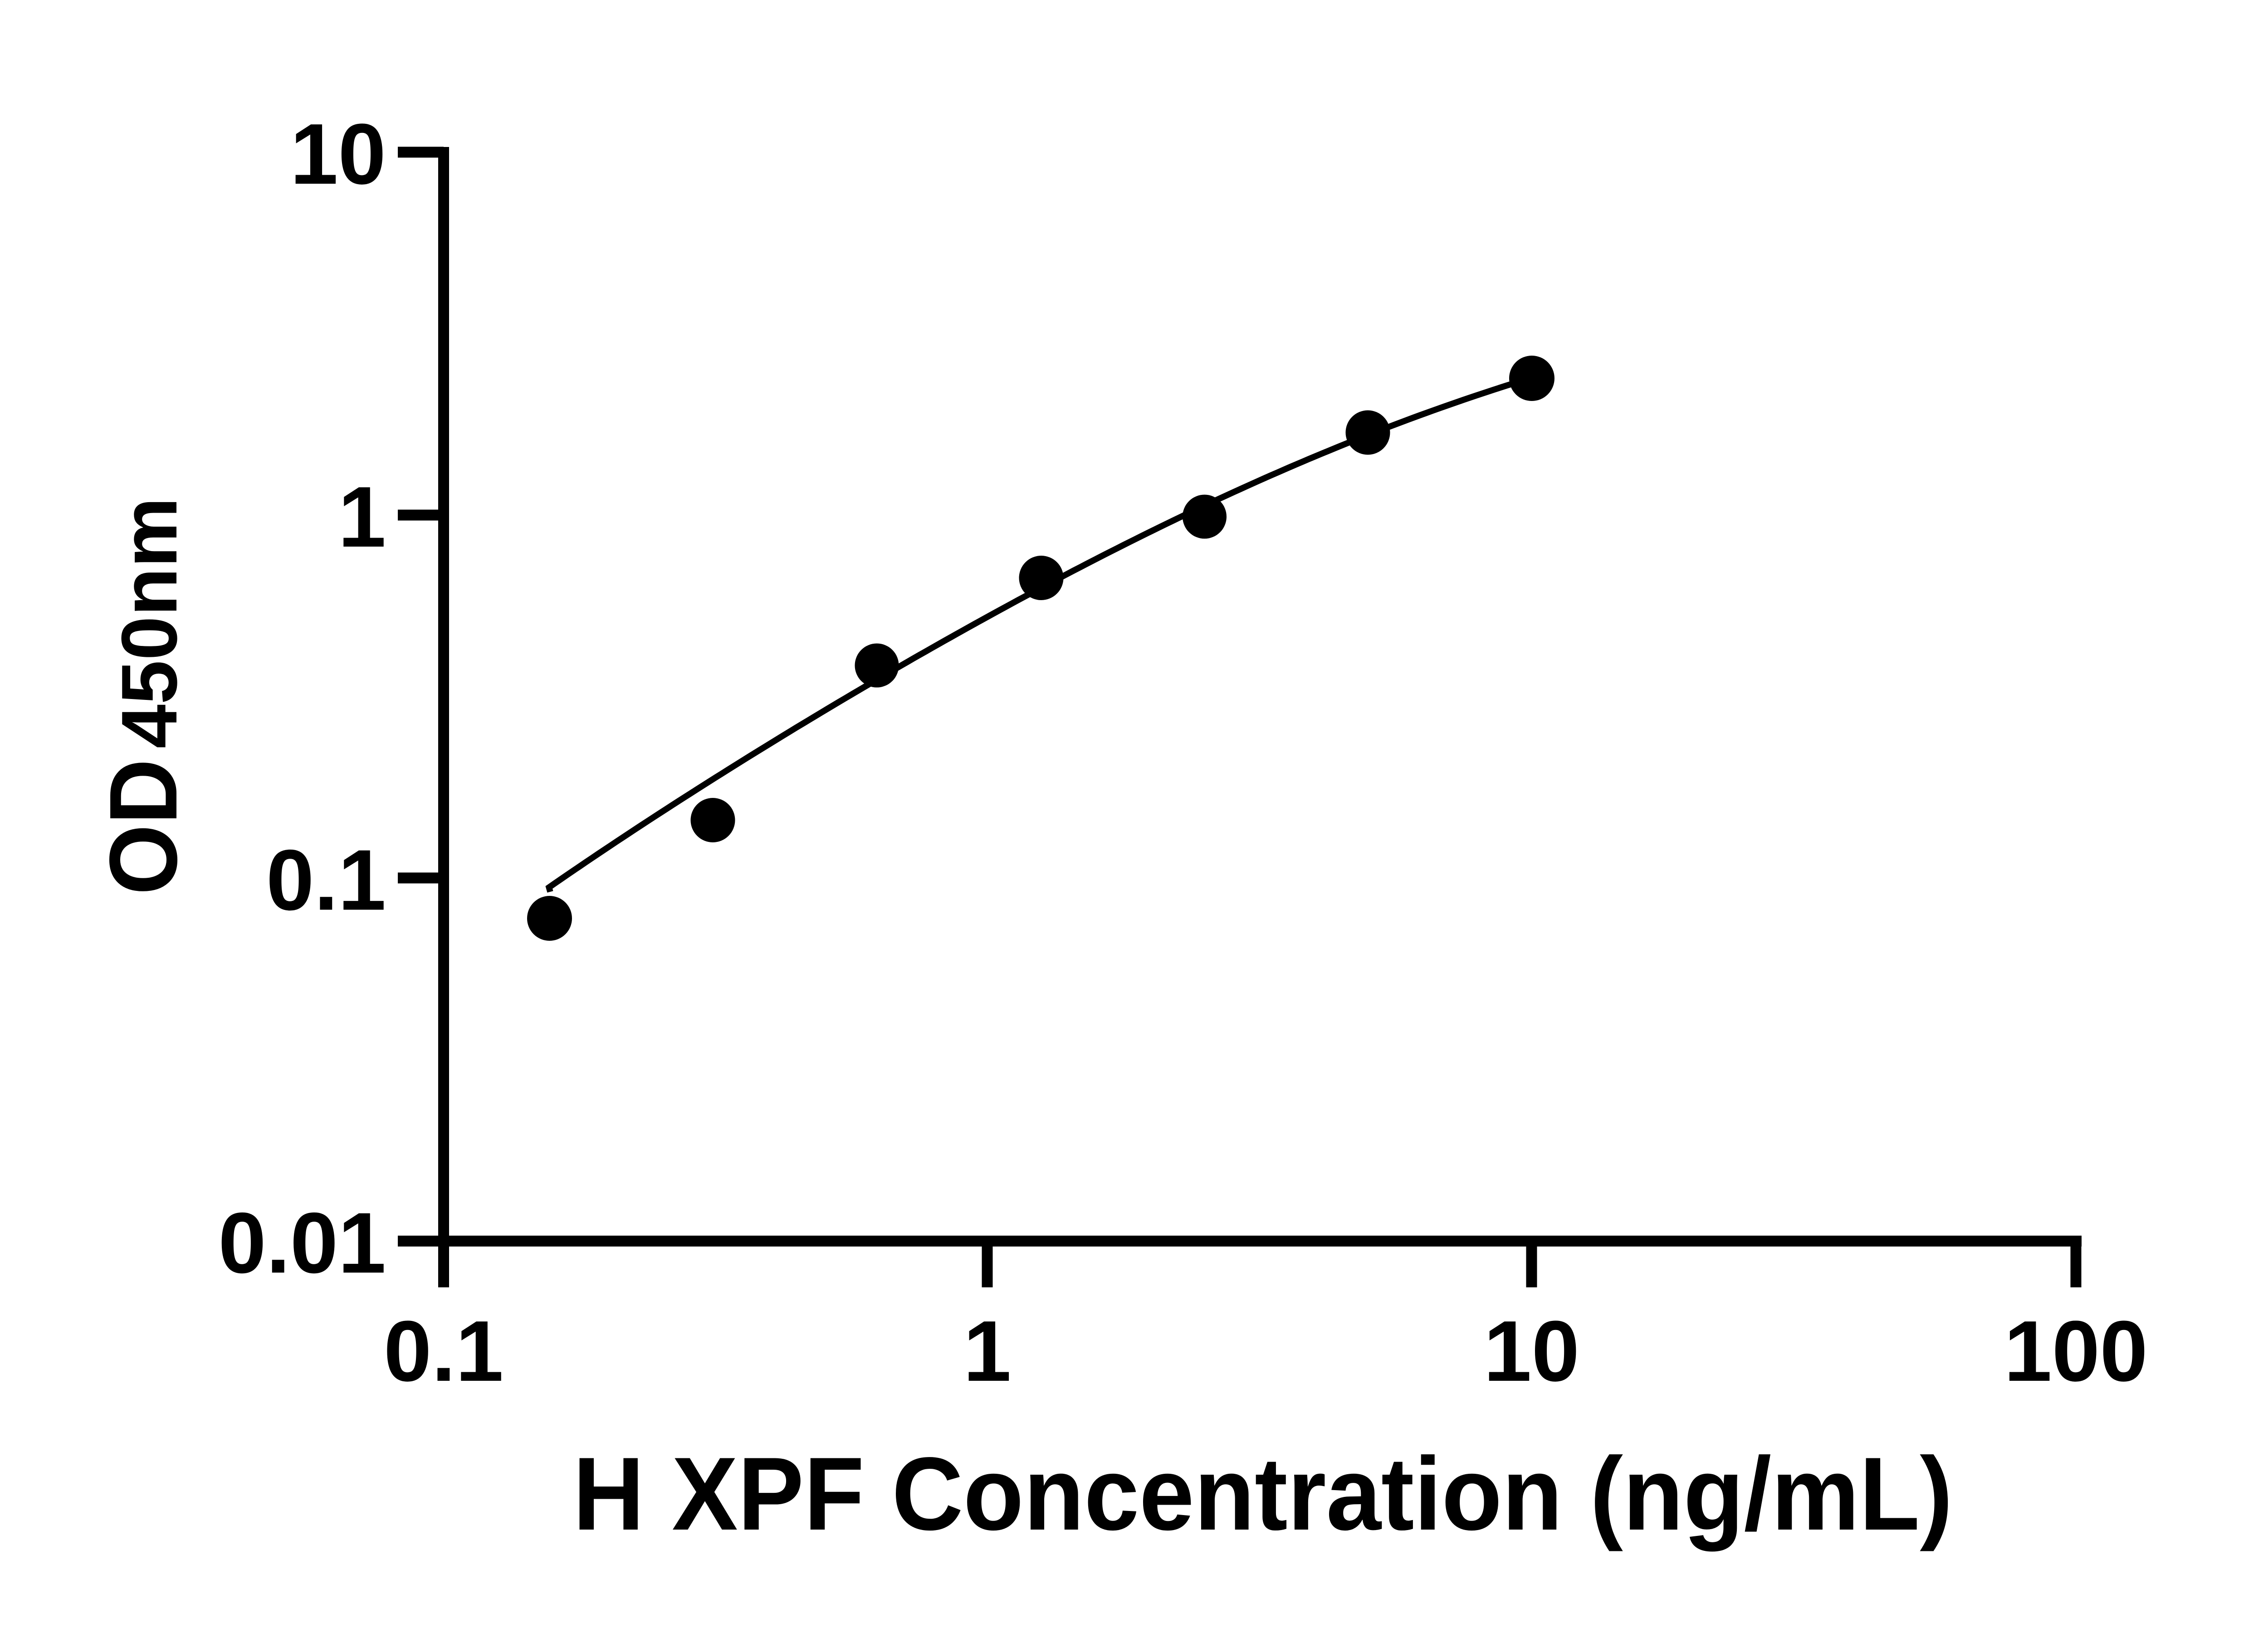  Describe the element at coordinates (149, 622) in the screenshot. I see `svg-text: 450nm` at that location.